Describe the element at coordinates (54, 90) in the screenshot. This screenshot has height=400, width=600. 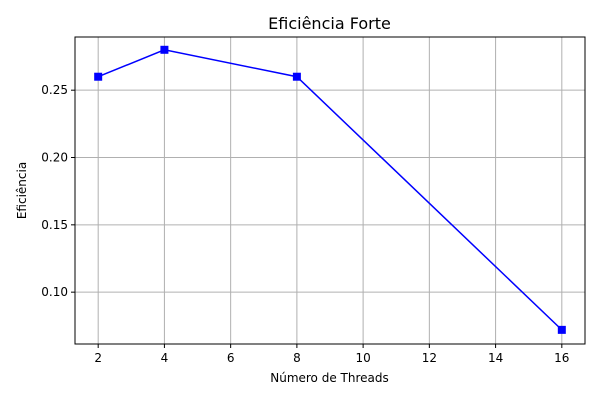
I see `y-tick-label: 0.25` at that location.